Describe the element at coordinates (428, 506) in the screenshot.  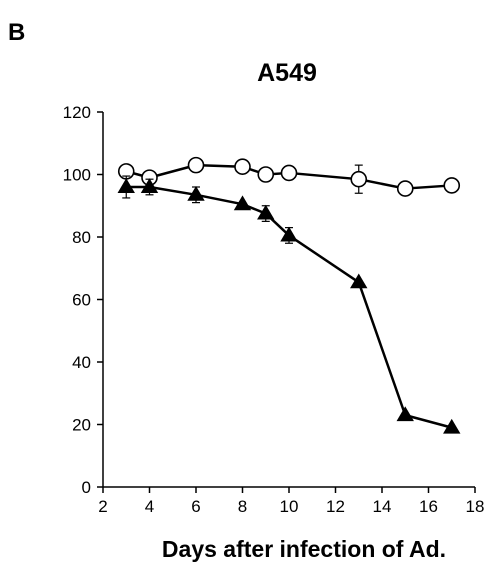
I see `x-tick-label: 16` at that location.